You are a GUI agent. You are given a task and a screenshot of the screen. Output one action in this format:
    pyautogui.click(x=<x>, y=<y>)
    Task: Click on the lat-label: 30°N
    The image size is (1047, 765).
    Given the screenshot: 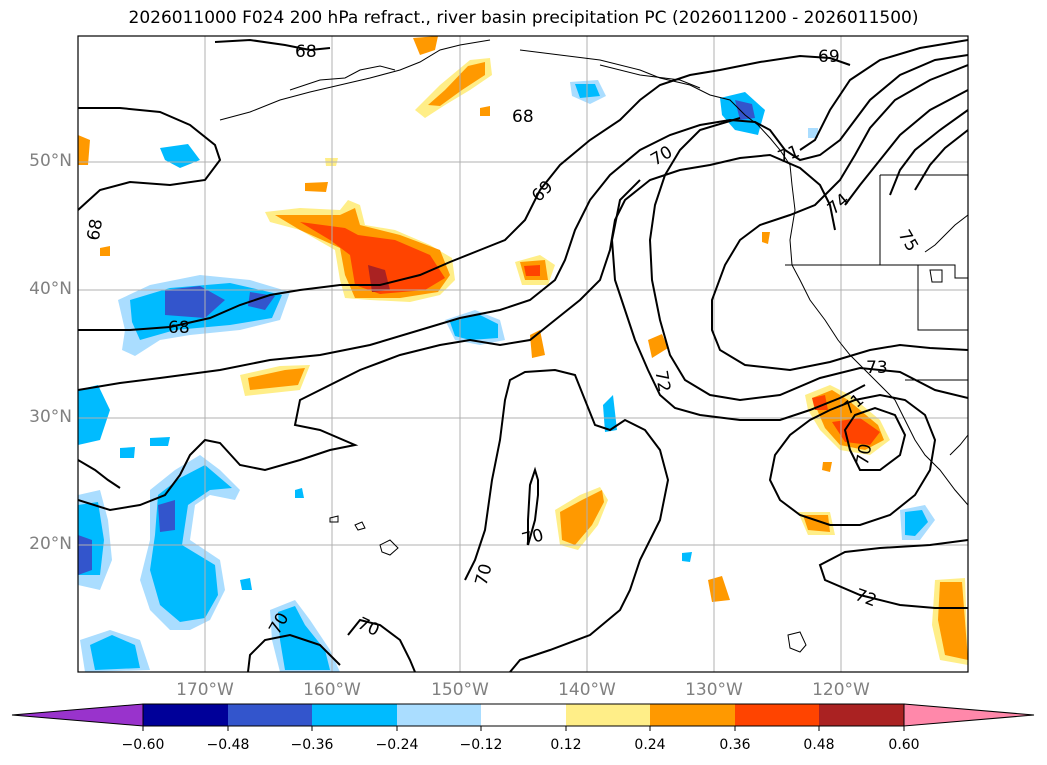 What is the action you would take?
    pyautogui.click(x=50, y=417)
    